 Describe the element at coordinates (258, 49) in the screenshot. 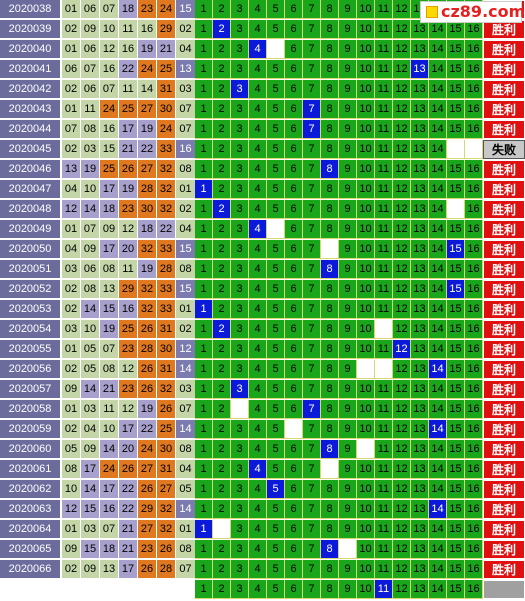

I see `hit-number-cell: 4` at that location.